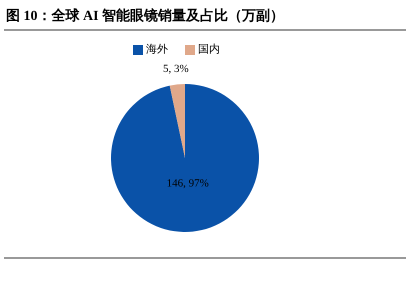  Describe the element at coordinates (187, 183) in the screenshot. I see `data-label: 146, 97%` at that location.